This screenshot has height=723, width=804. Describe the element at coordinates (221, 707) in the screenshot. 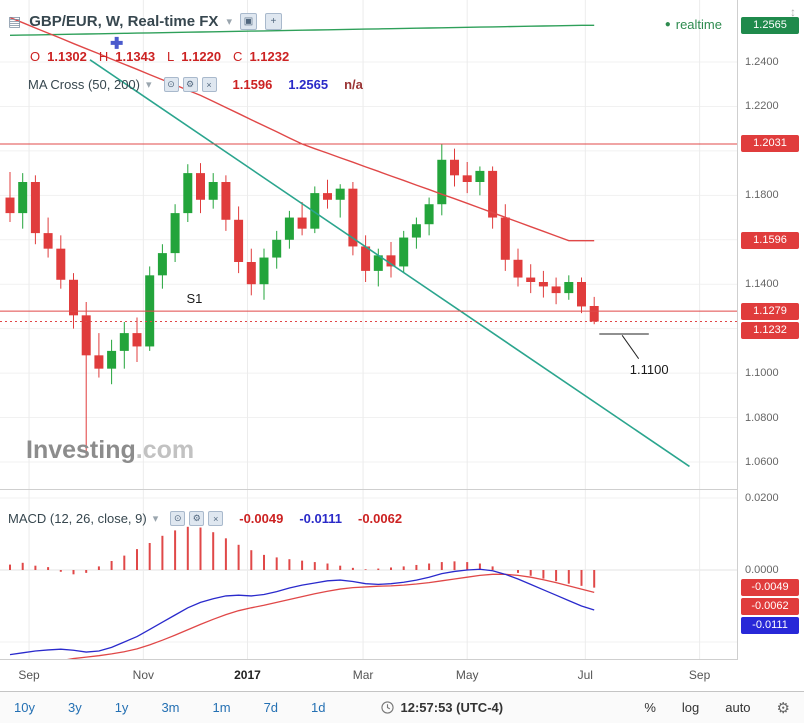

I see `range-button-1m: 1m` at that location.